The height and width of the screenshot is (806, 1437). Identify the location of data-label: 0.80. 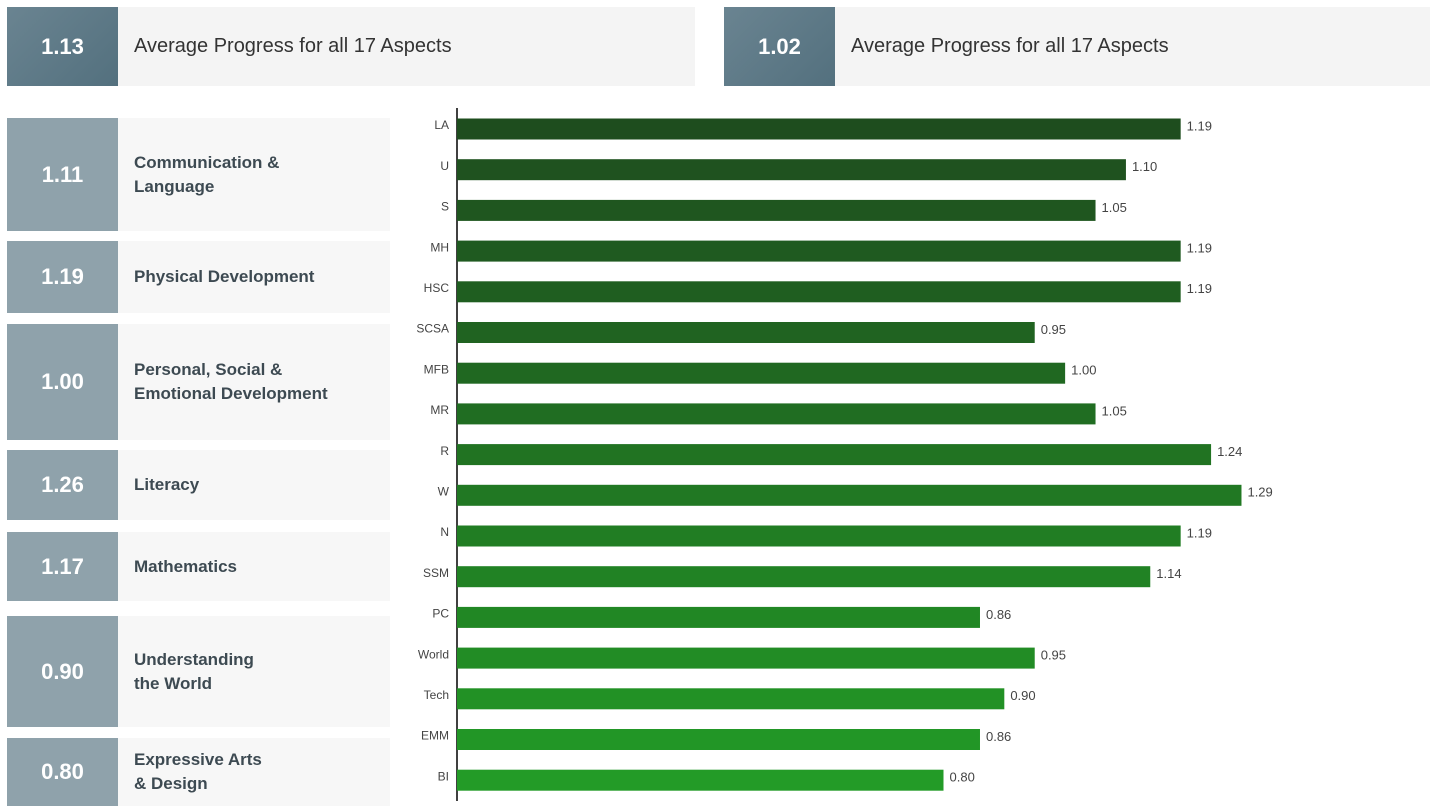
(962, 777).